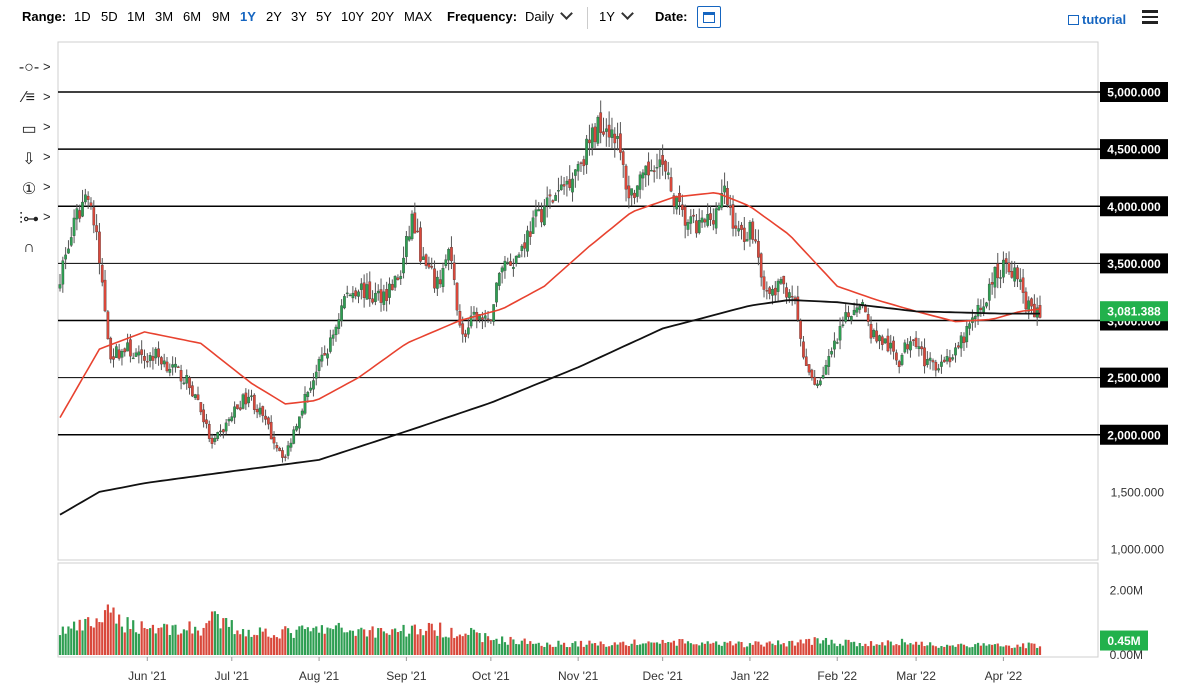 The width and height of the screenshot is (1177, 697). I want to click on range-3y-button: 3Y, so click(299, 16).